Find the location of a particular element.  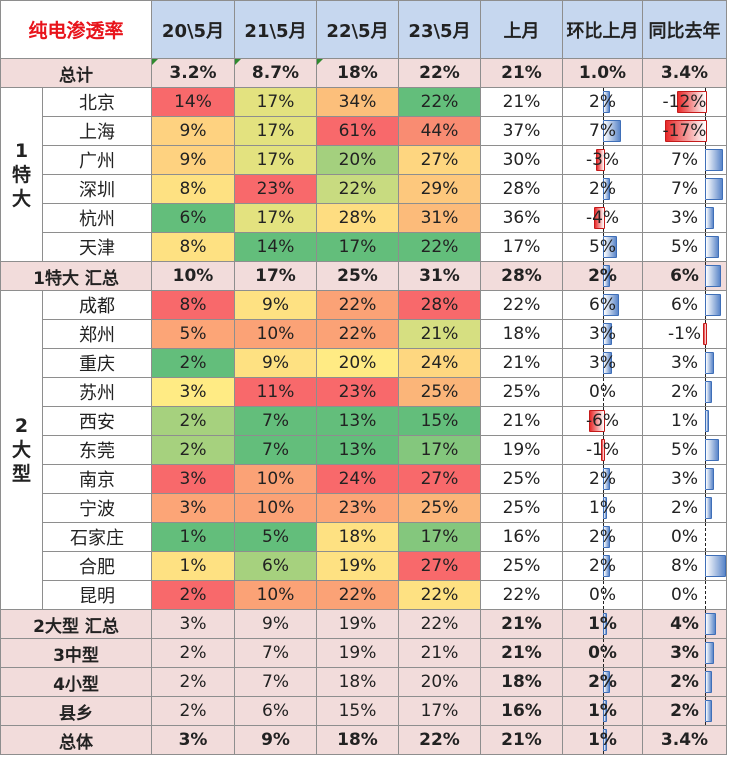

cell-value: 3.4% is located at coordinates (684, 740).